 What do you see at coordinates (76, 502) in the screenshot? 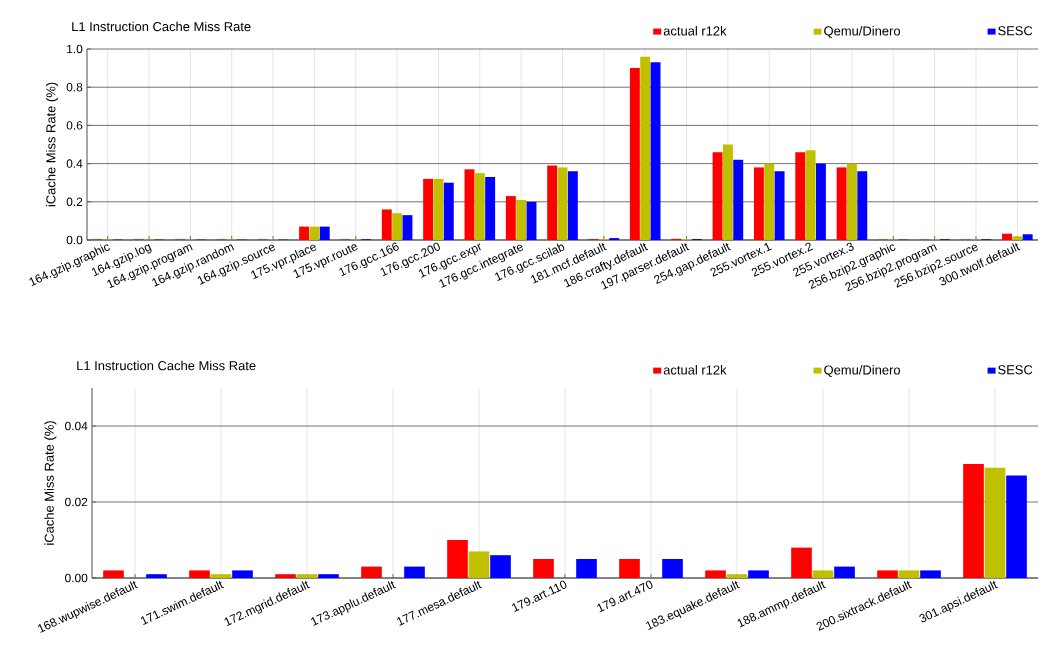
I see `y-tick-label: 0.02` at bounding box center [76, 502].